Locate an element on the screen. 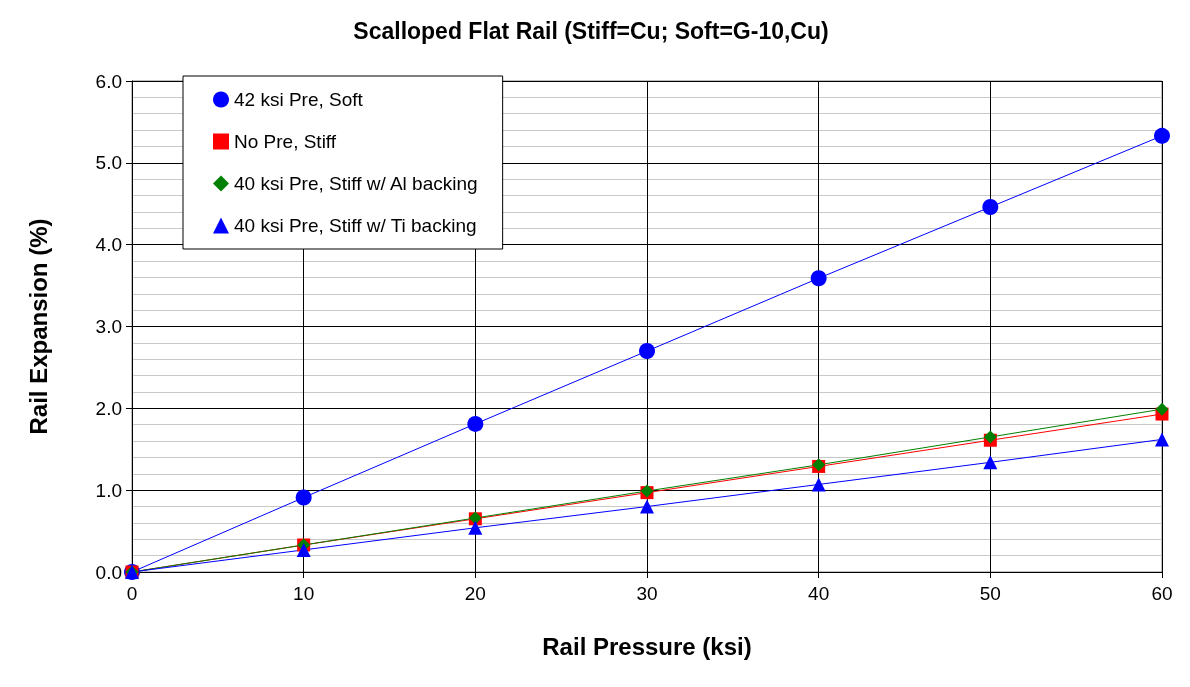 Image resolution: width=1190 pixels, height=687 pixels. x-tick-label: 10 is located at coordinates (304, 593).